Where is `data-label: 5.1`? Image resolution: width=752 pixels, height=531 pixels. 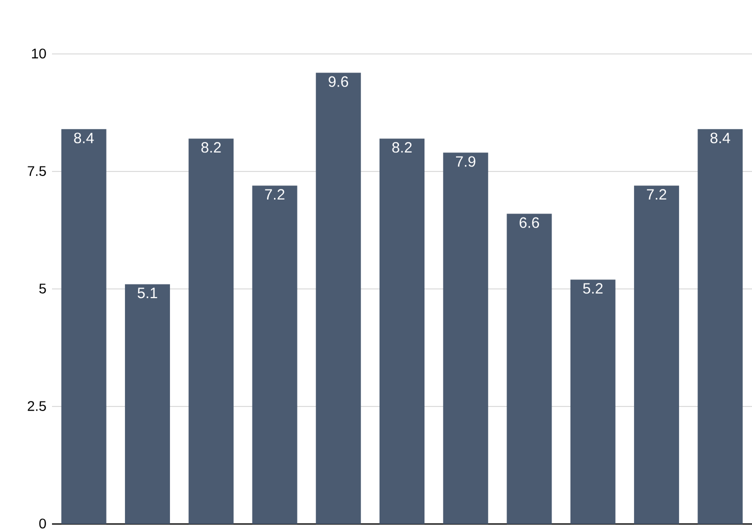 data-label: 5.1 is located at coordinates (148, 293).